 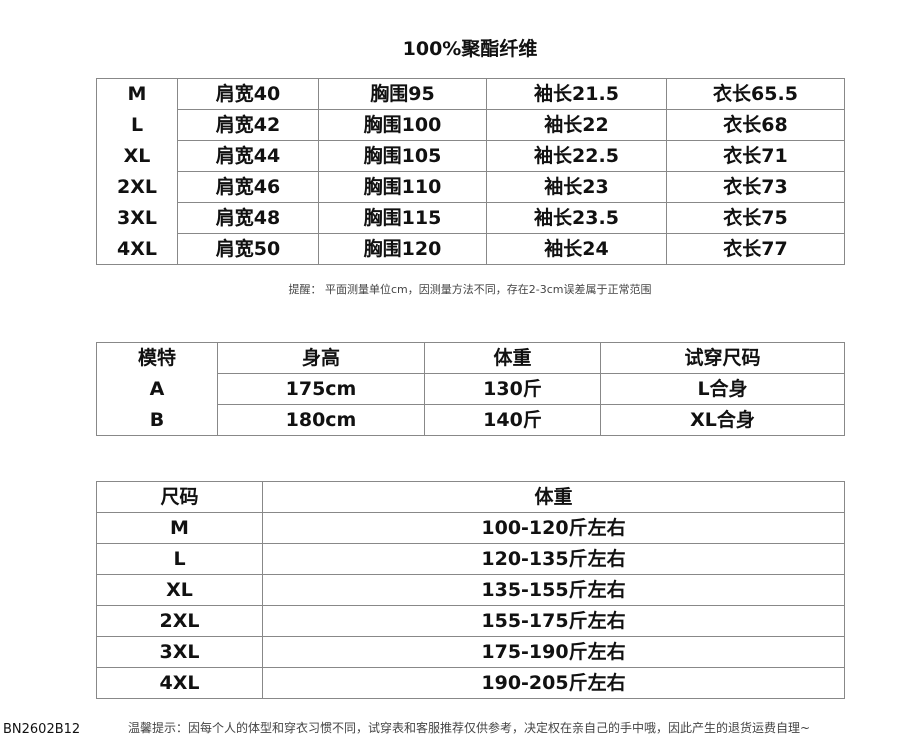 I want to click on table-cell: 衣长68, so click(x=755, y=125).